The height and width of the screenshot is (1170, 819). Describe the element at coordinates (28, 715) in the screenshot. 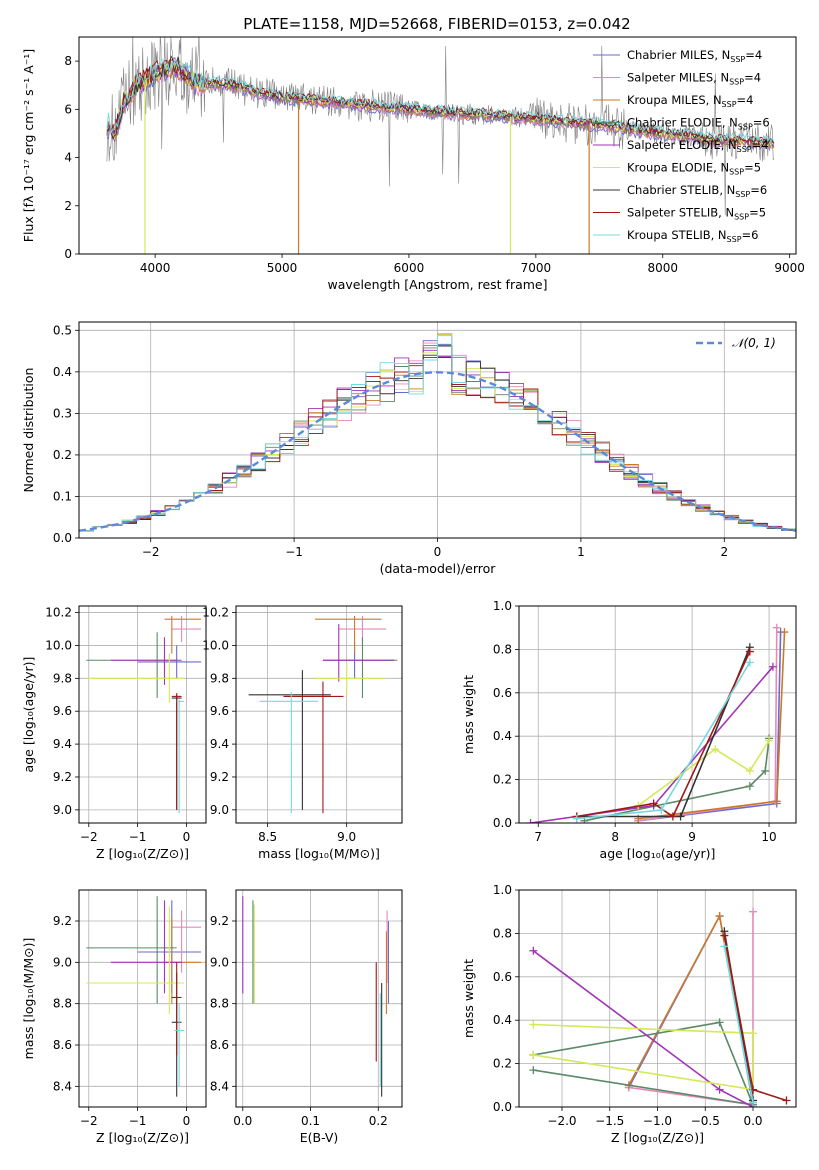

I see `y-axis-label: age [log₁₀(age/yr)]` at that location.